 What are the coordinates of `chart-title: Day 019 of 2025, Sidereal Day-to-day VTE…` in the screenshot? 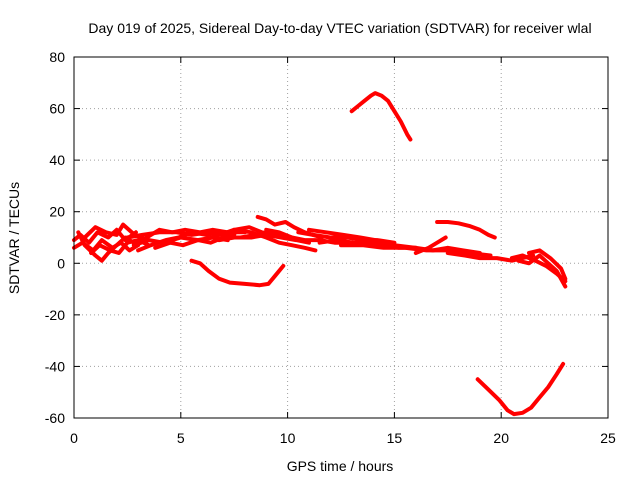 It's located at (339, 28).